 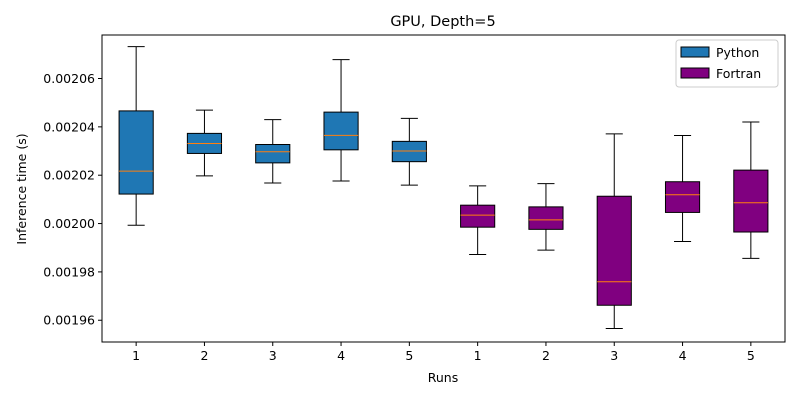 I want to click on y-tick-label: 0.00196, so click(x=69, y=320).